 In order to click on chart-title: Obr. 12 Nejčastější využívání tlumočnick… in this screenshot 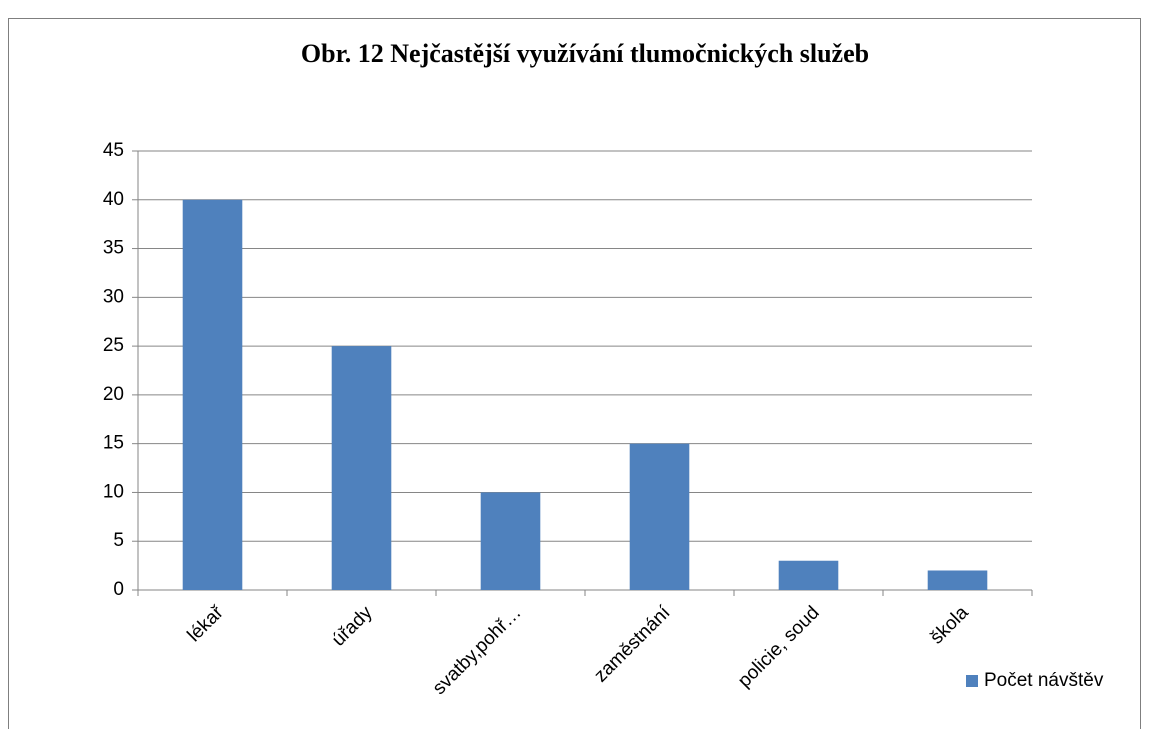, I will do `click(585, 53)`.